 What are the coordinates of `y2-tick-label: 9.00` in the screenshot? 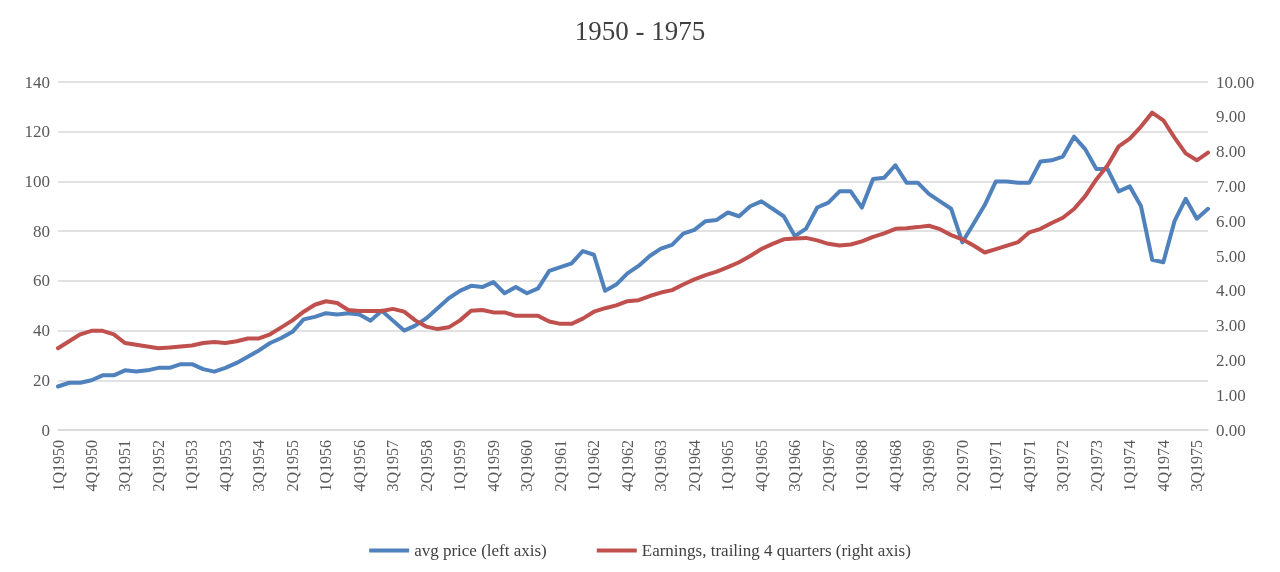 It's located at (1231, 117).